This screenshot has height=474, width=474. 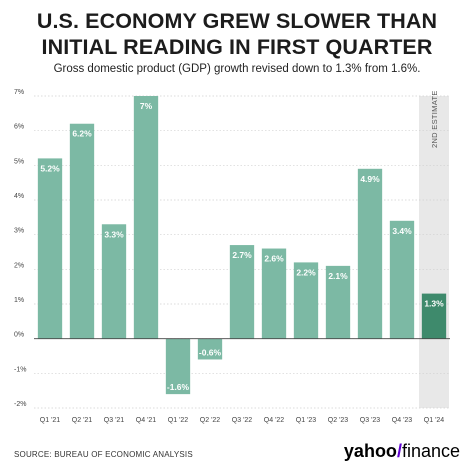 What do you see at coordinates (82, 134) in the screenshot?
I see `bar-data-label: 6.2%` at bounding box center [82, 134].